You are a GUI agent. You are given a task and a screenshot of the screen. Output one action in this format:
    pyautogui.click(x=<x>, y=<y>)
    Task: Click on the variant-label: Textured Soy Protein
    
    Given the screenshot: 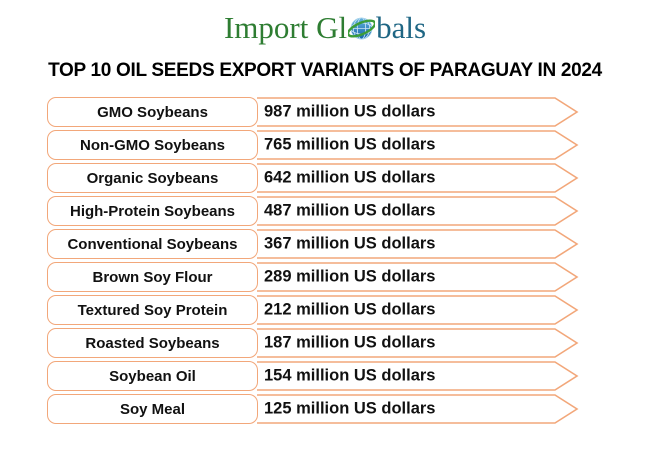 What is the action you would take?
    pyautogui.click(x=152, y=310)
    